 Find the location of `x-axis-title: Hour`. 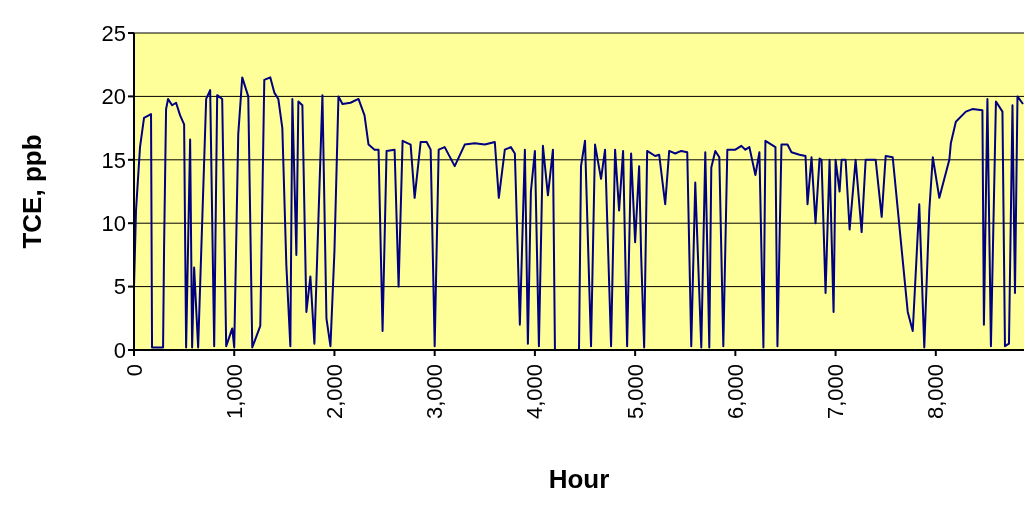

x-axis-title: Hour is located at coordinates (579, 479).